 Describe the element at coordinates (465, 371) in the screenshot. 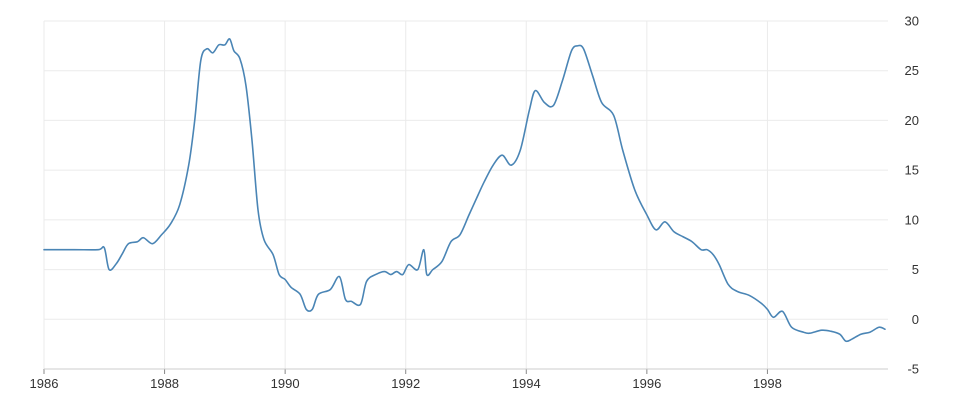

I see `axes` at that location.